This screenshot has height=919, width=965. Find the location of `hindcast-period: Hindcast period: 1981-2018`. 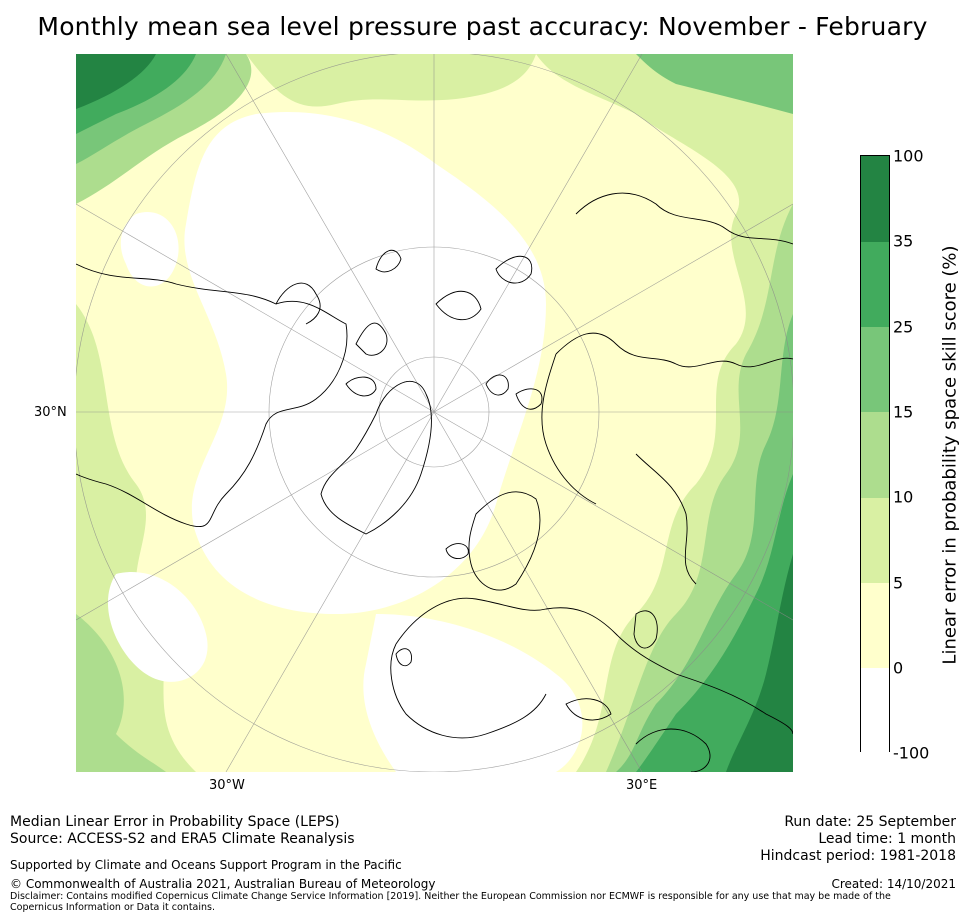

hindcast-period: Hindcast period: 1981-2018 is located at coordinates (858, 856).